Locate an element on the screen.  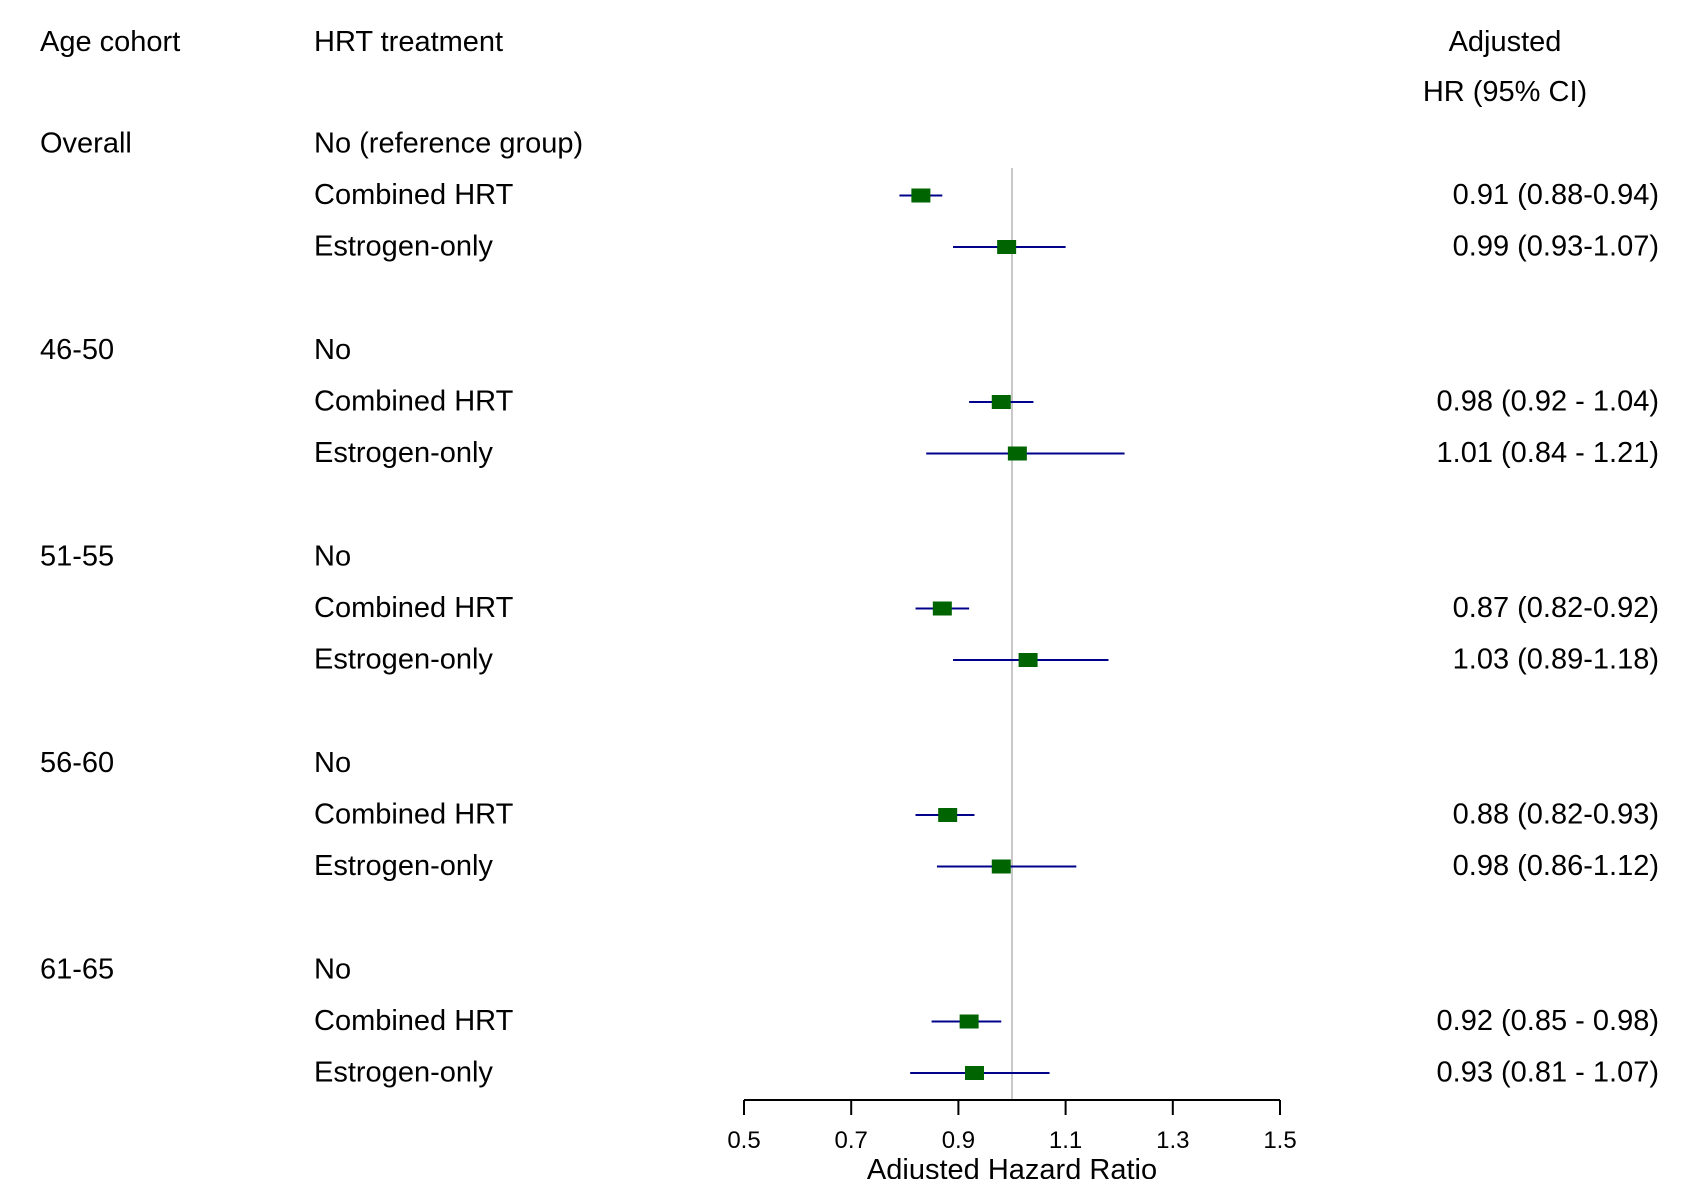
table-row: Estrogen-only 1.01 (0.84 - 1.21) is located at coordinates (986, 453).